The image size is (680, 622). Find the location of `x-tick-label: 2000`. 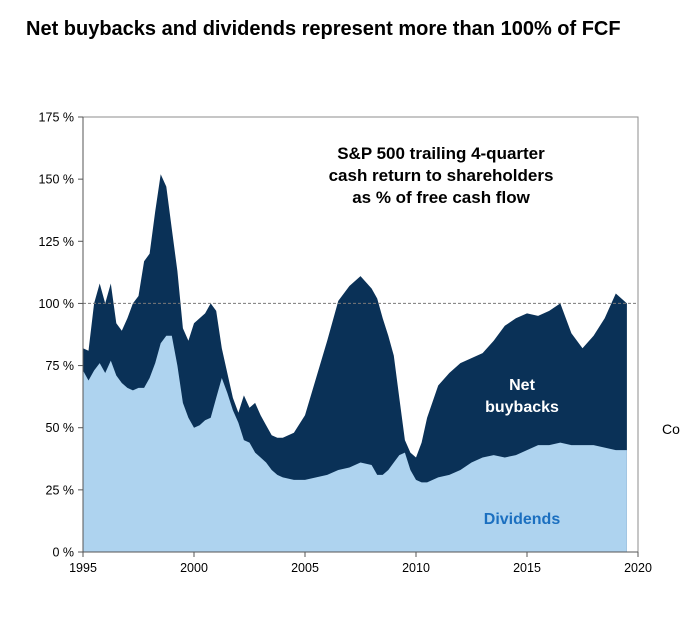

x-tick-label: 2000 is located at coordinates (194, 568).